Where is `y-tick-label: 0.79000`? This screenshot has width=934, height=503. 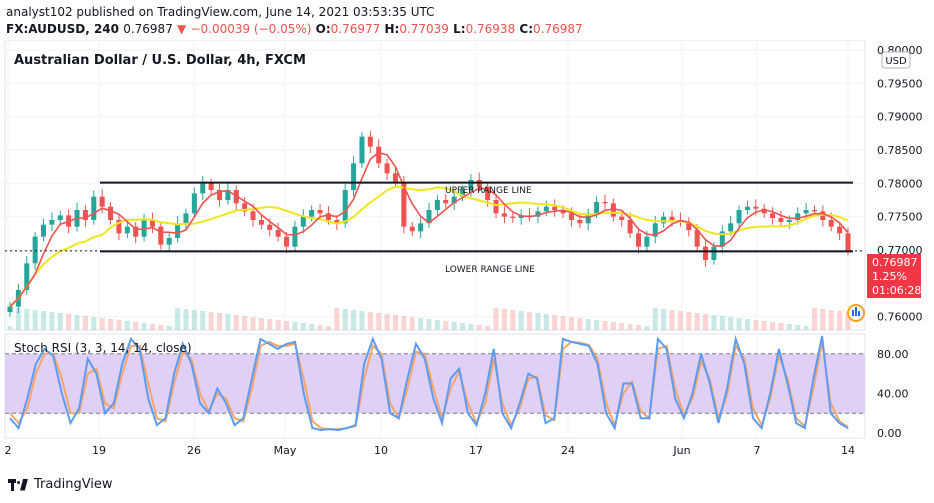 y-tick-label: 0.79000 is located at coordinates (900, 117).